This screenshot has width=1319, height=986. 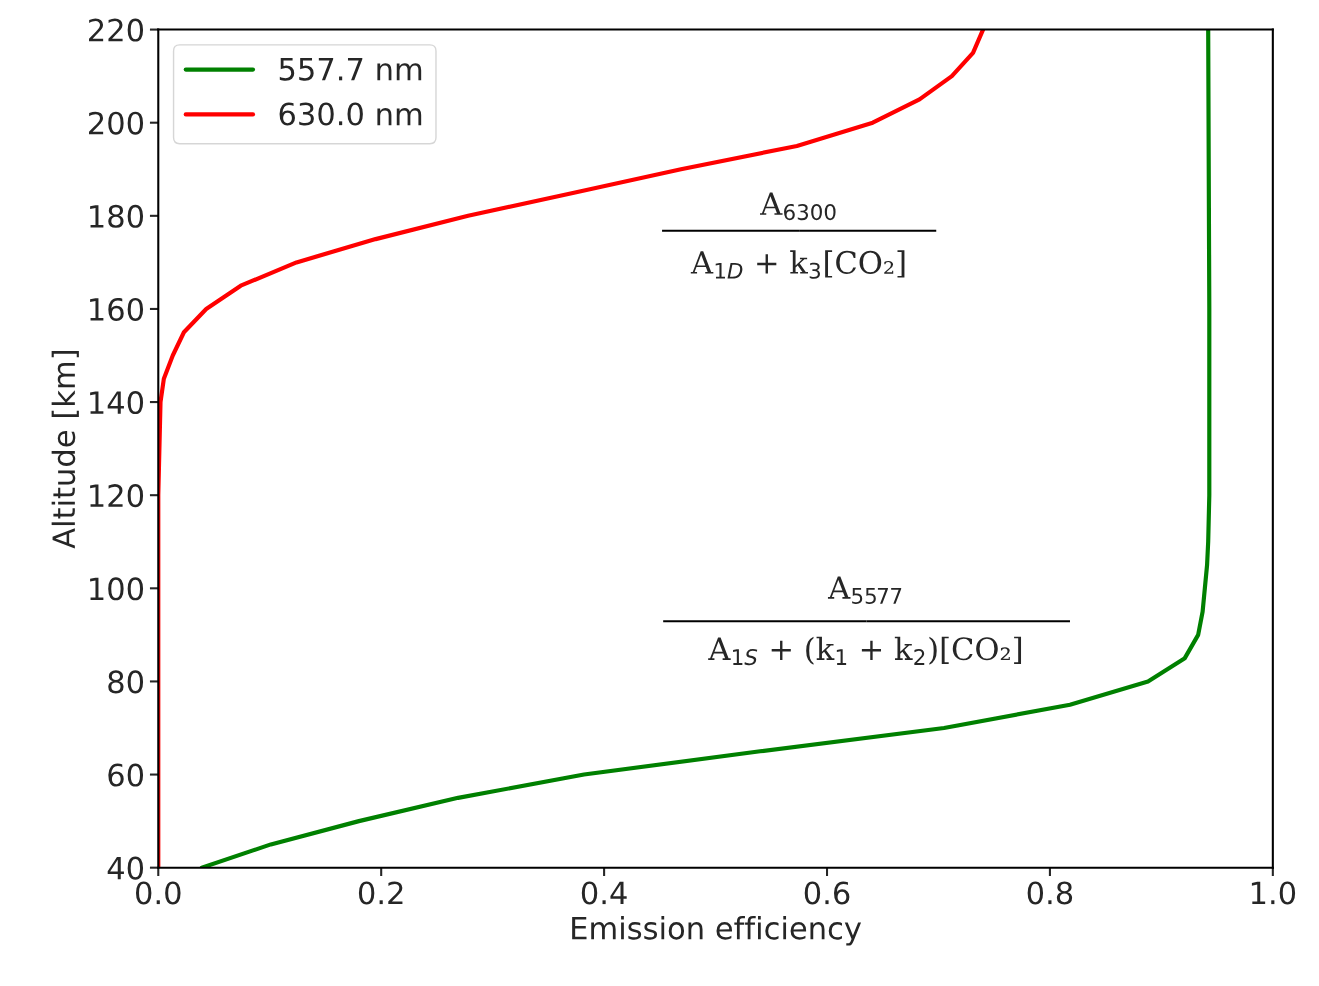 I want to click on legend-label: 630.0 nm, so click(x=350, y=114).